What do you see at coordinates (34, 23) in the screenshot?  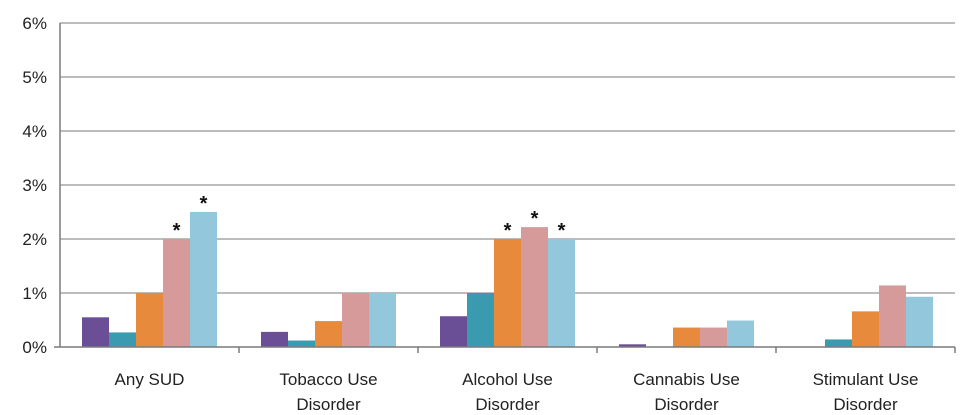 I see `y-tick-label: 6%` at bounding box center [34, 23].